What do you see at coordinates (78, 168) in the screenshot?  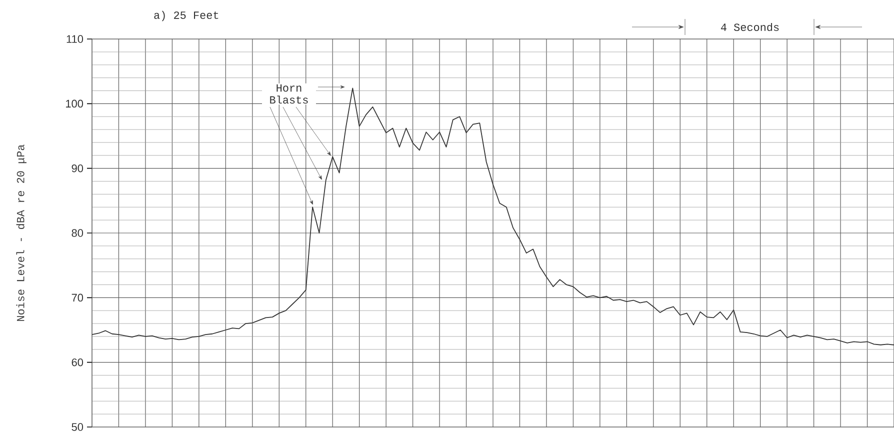 I see `y-tick-label: 90` at bounding box center [78, 168].